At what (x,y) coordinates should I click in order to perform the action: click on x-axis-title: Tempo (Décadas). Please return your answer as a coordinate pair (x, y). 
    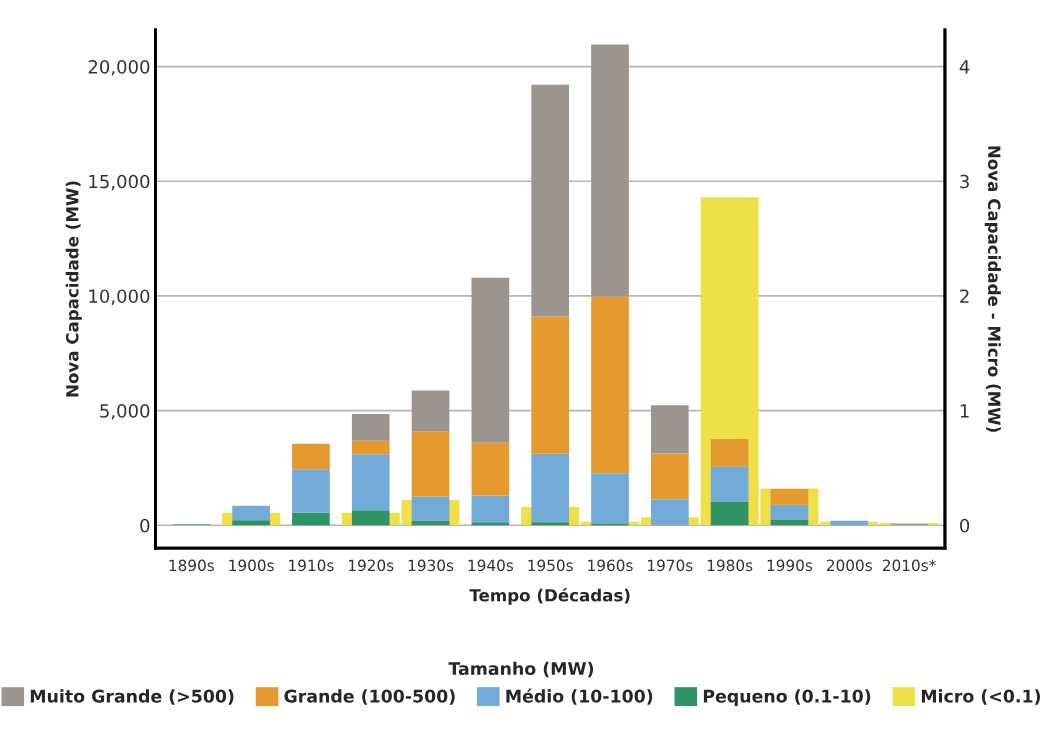
    Looking at the image, I should click on (549, 596).